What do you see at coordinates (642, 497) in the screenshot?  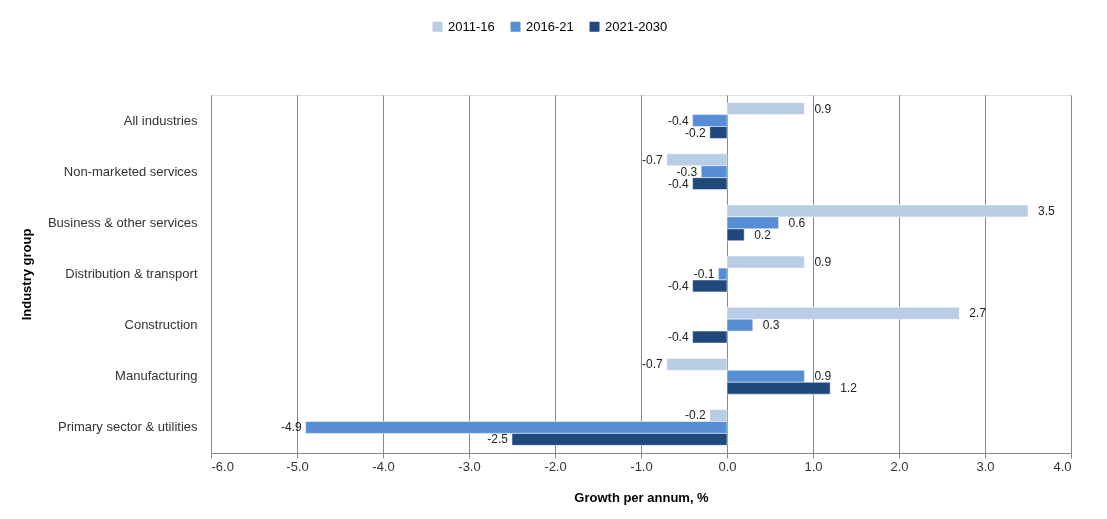 I see `x-axis-title: Growth per annum, %` at bounding box center [642, 497].